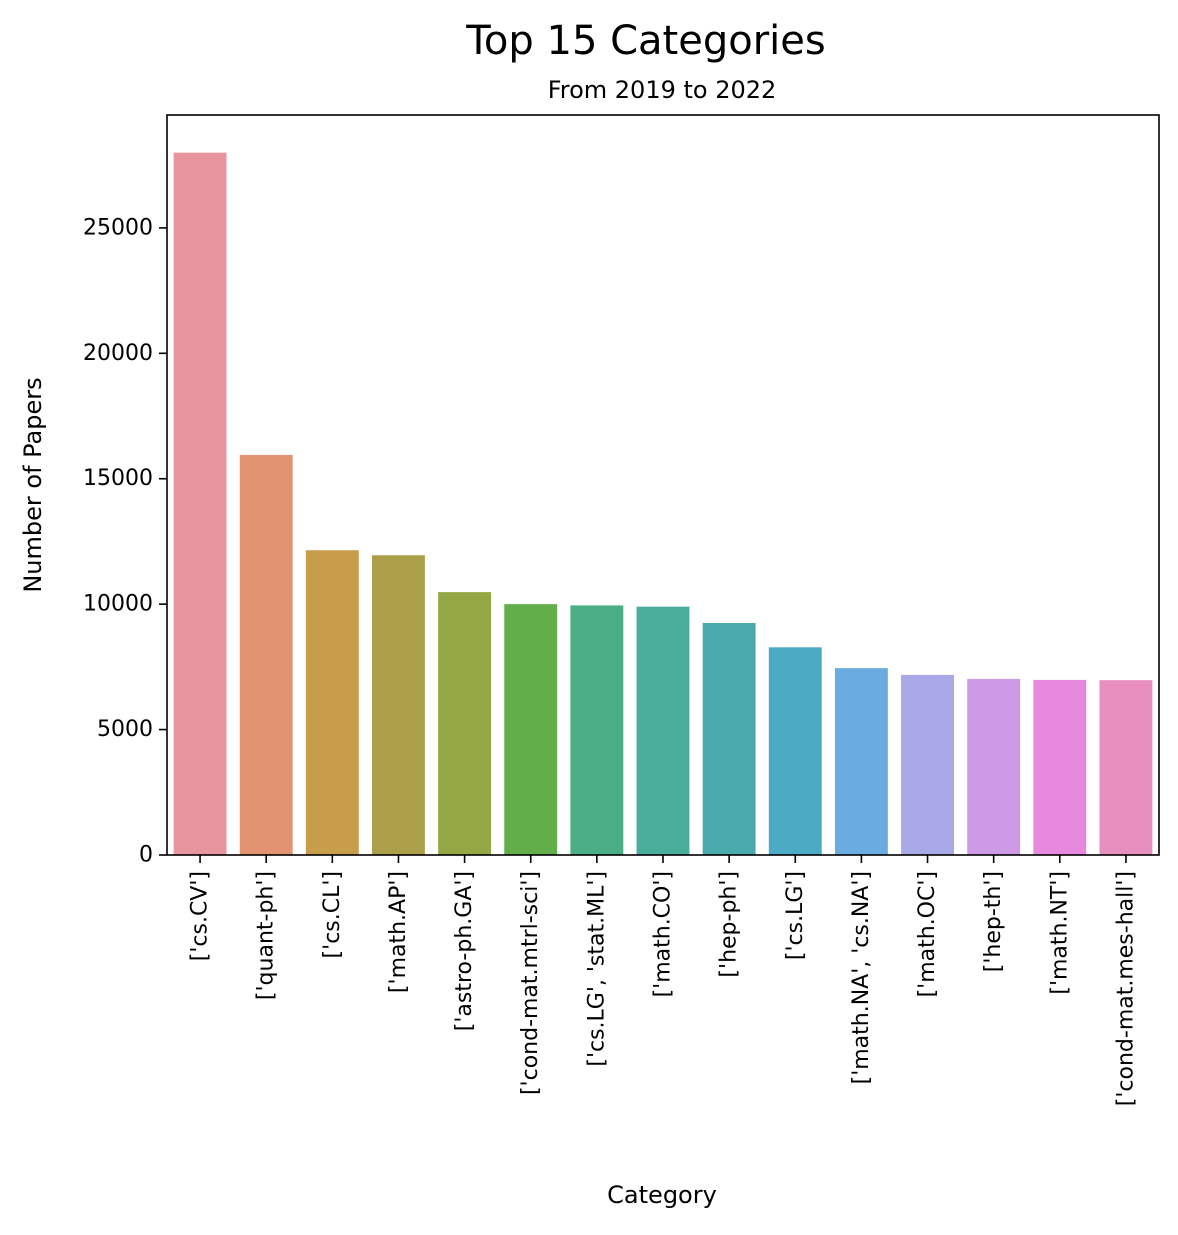 The width and height of the screenshot is (1178, 1235). I want to click on x-tick-label-3: ['math.AP'], so click(398, 932).